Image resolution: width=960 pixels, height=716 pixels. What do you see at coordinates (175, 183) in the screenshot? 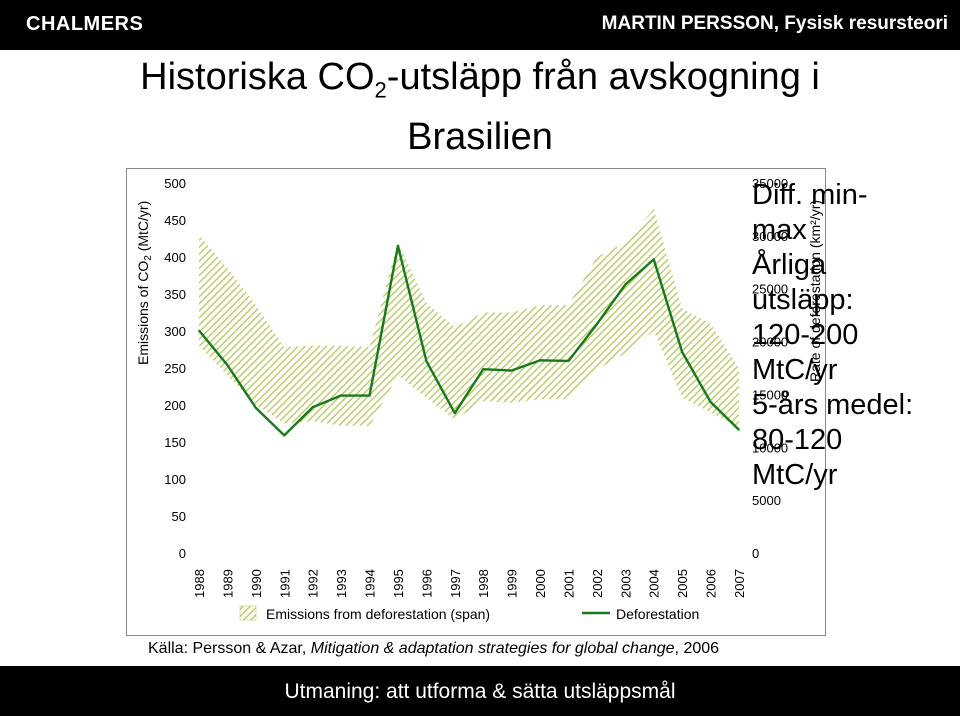
I see `y-tick-left: 500` at bounding box center [175, 183].